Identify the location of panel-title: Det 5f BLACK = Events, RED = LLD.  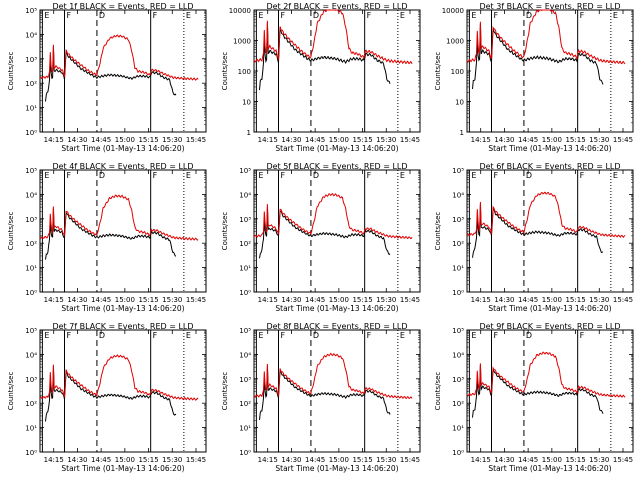
(336, 166).